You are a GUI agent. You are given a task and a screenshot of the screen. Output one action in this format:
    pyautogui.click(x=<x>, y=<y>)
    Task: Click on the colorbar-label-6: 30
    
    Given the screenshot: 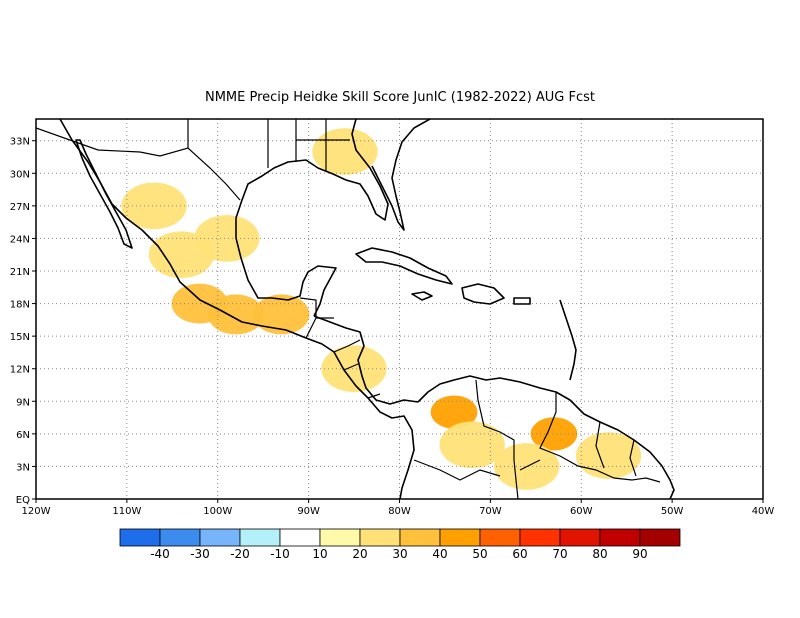 What is the action you would take?
    pyautogui.click(x=399, y=554)
    